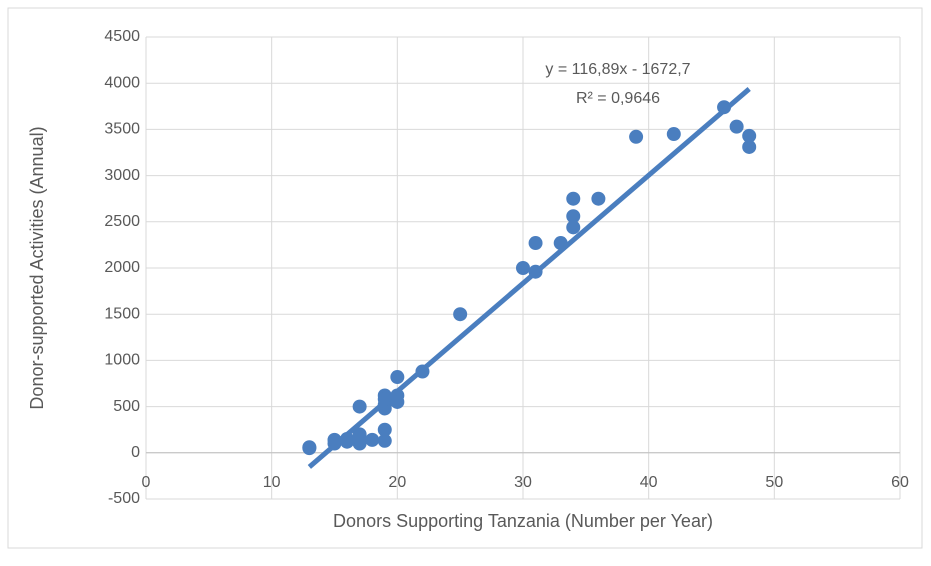 This screenshot has height=566, width=931. I want to click on y-tick-label: 2000, so click(122, 267).